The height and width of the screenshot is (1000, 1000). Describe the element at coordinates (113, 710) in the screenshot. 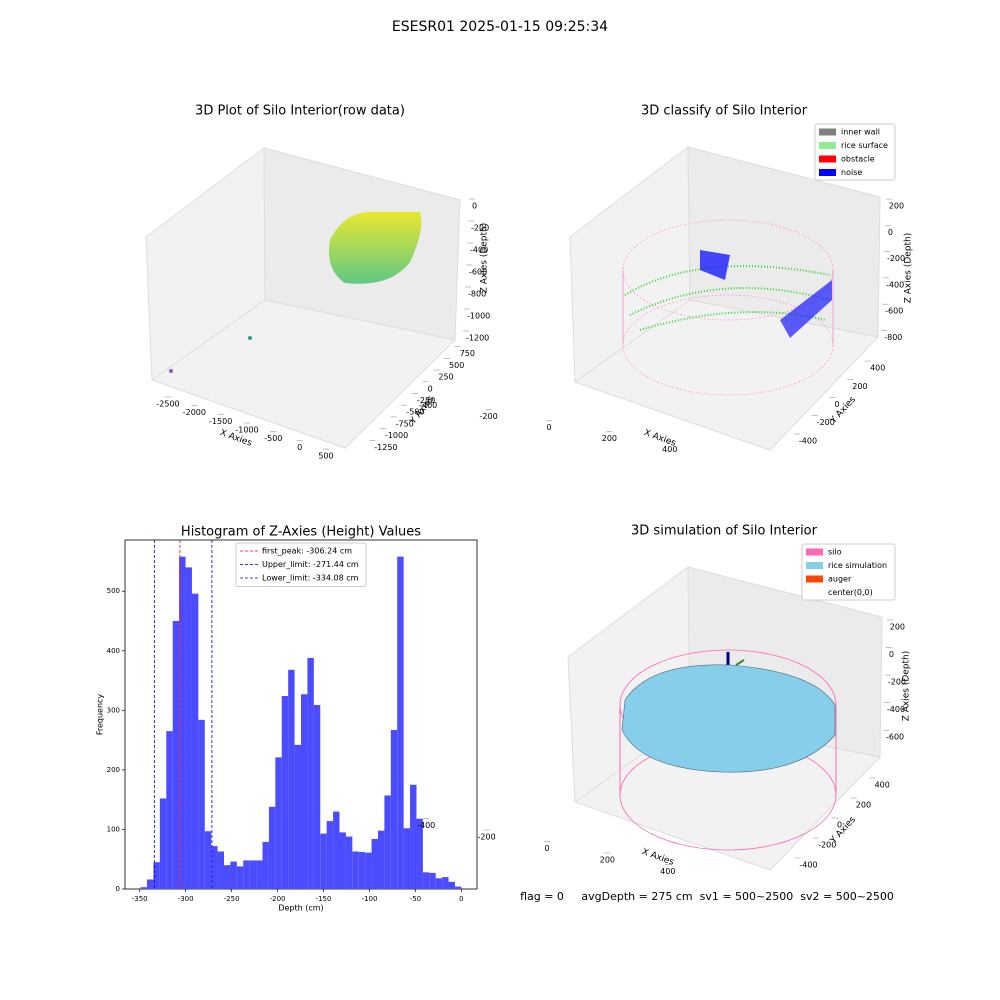

I see `y-tick-label: 300` at that location.